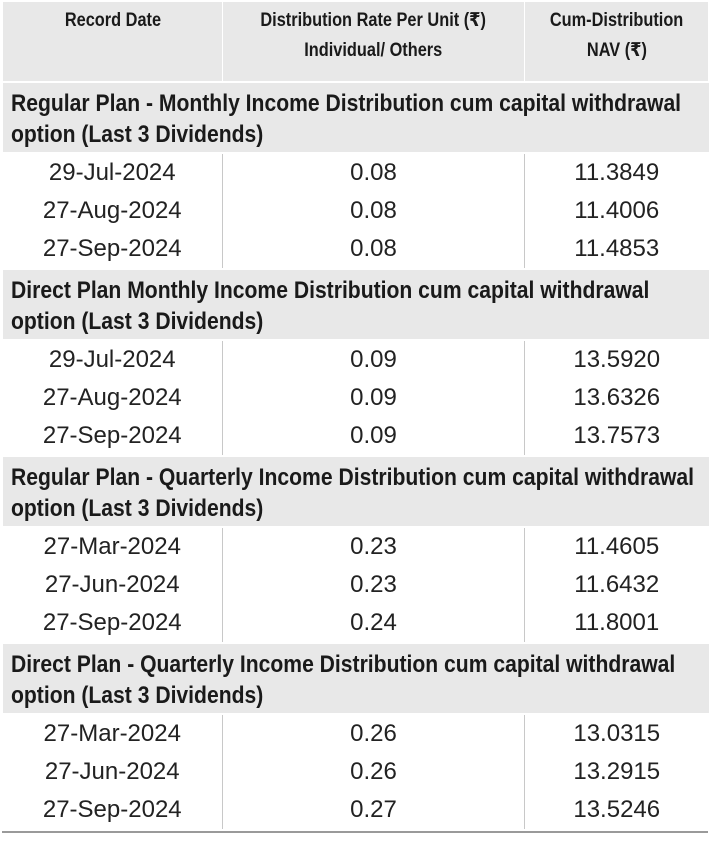 Image resolution: width=712 pixels, height=844 pixels. What do you see at coordinates (617, 359) in the screenshot?
I see `cum-nav-cell: 13.5920` at bounding box center [617, 359].